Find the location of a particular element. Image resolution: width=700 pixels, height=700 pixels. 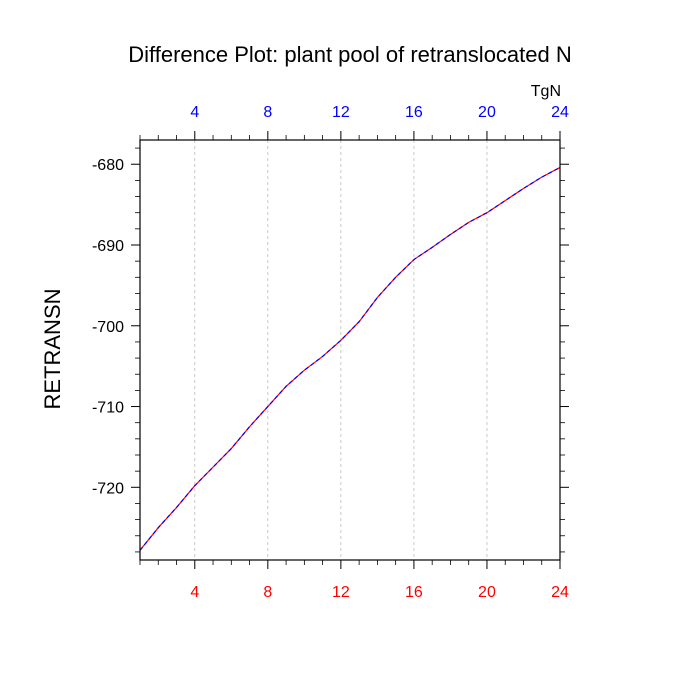

y-axis-label: RETRANSN is located at coordinates (52, 348).